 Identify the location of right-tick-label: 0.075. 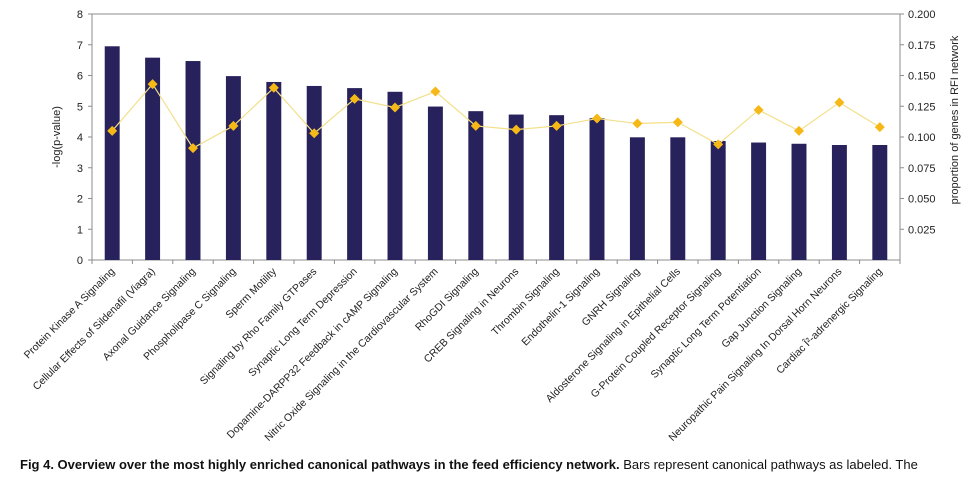
(922, 169).